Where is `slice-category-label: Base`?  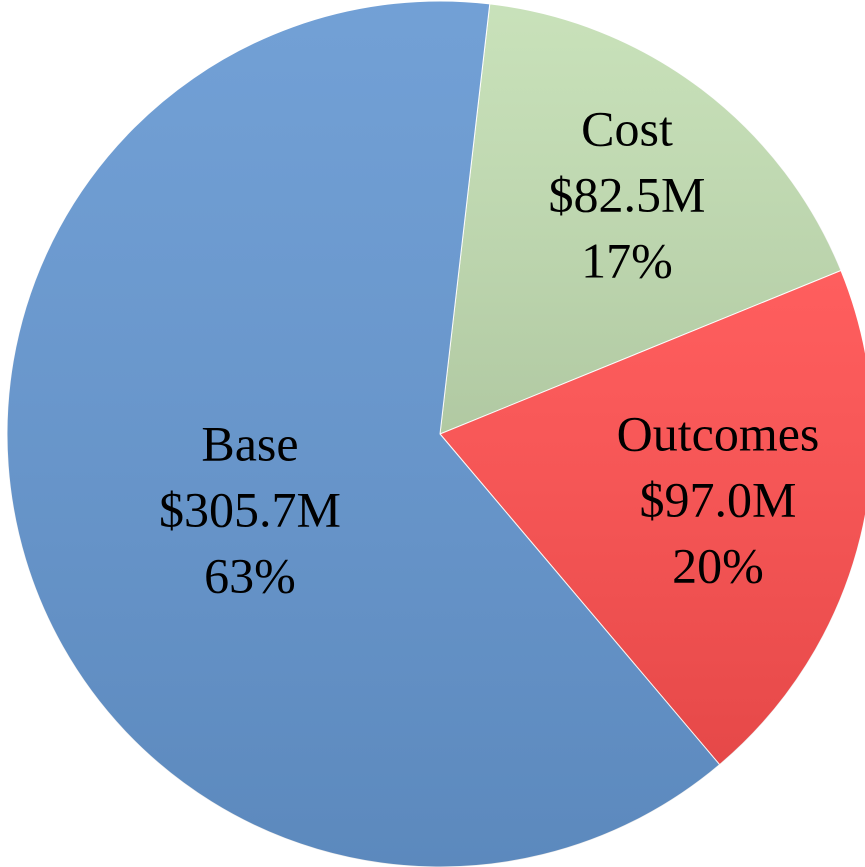
slice-category-label: Base is located at coordinates (249, 443).